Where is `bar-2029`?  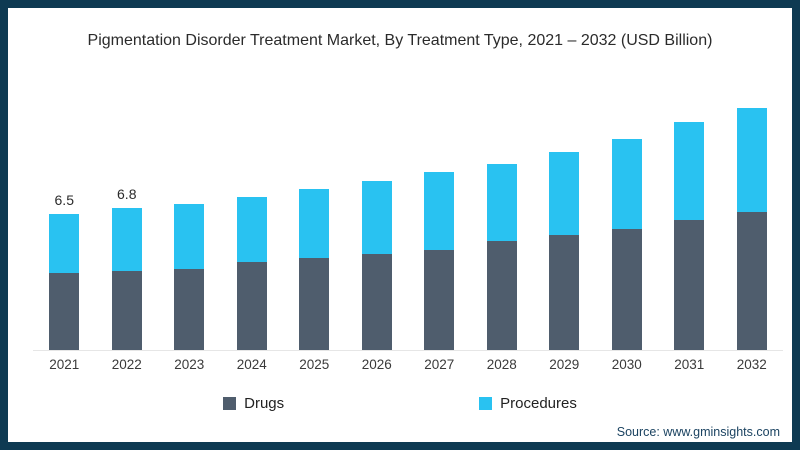
bar-2029 is located at coordinates (564, 250).